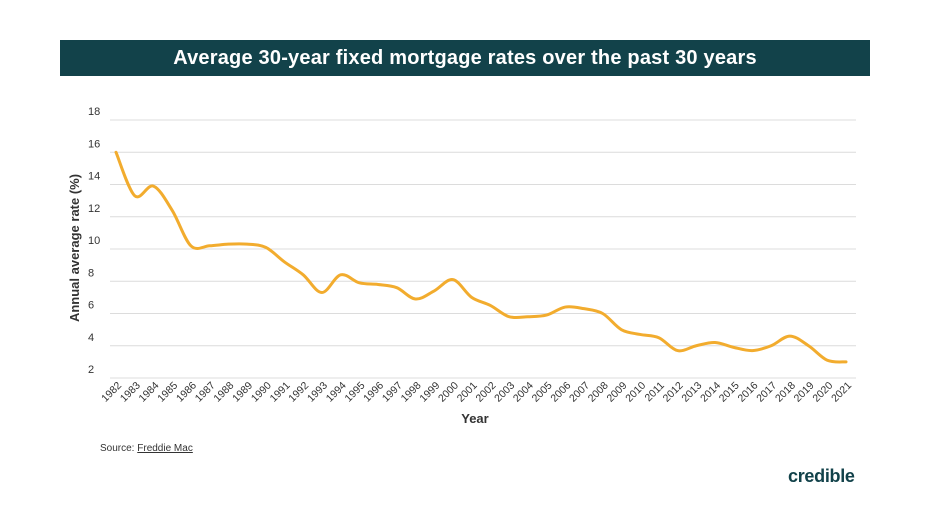 The height and width of the screenshot is (524, 932). Describe the element at coordinates (298, 392) in the screenshot. I see `x-tick-label: 1992` at that location.